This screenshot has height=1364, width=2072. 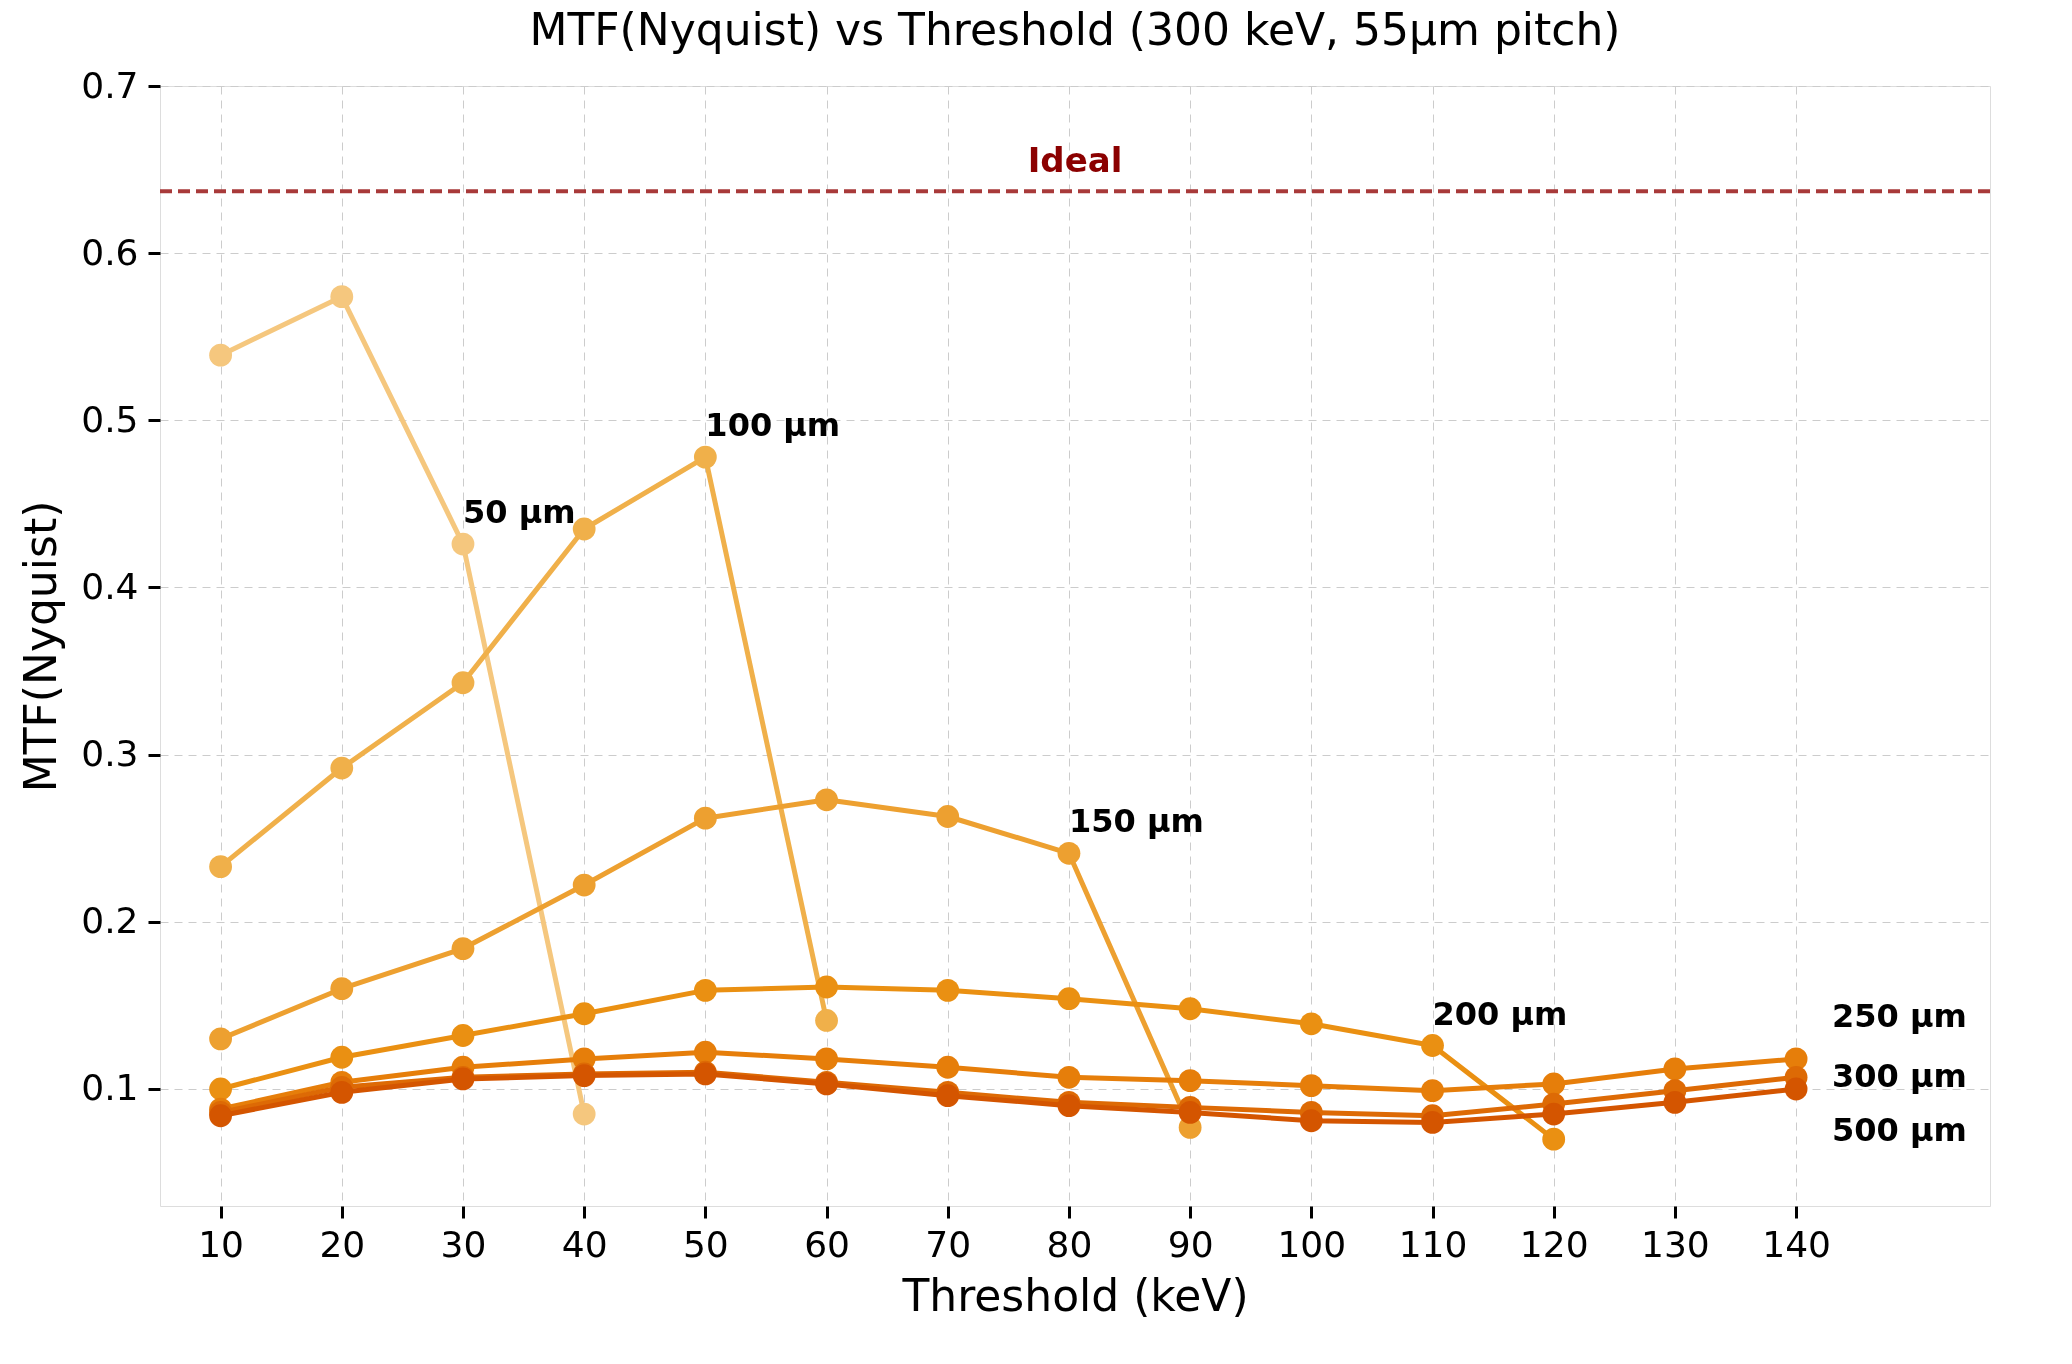 I want to click on series-label: 250 µm, so click(x=1899, y=1015).